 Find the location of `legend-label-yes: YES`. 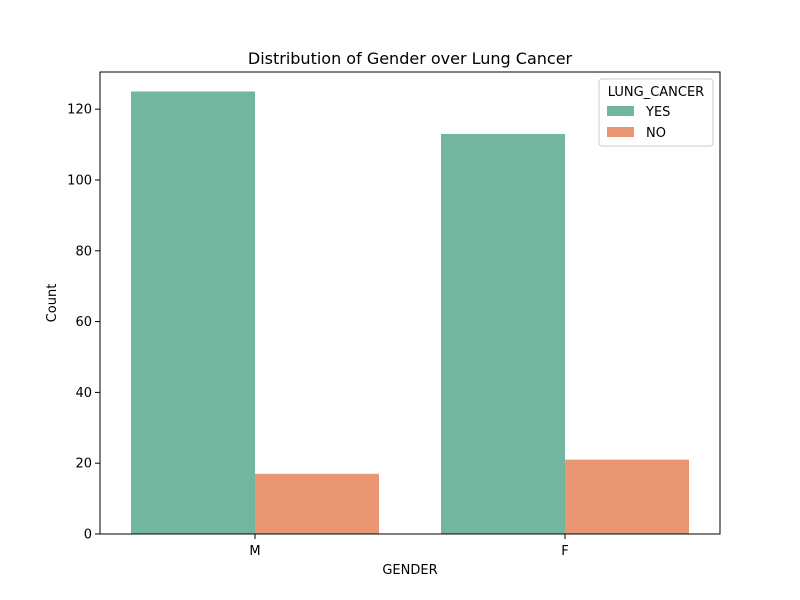

legend-label-yes: YES is located at coordinates (657, 112).